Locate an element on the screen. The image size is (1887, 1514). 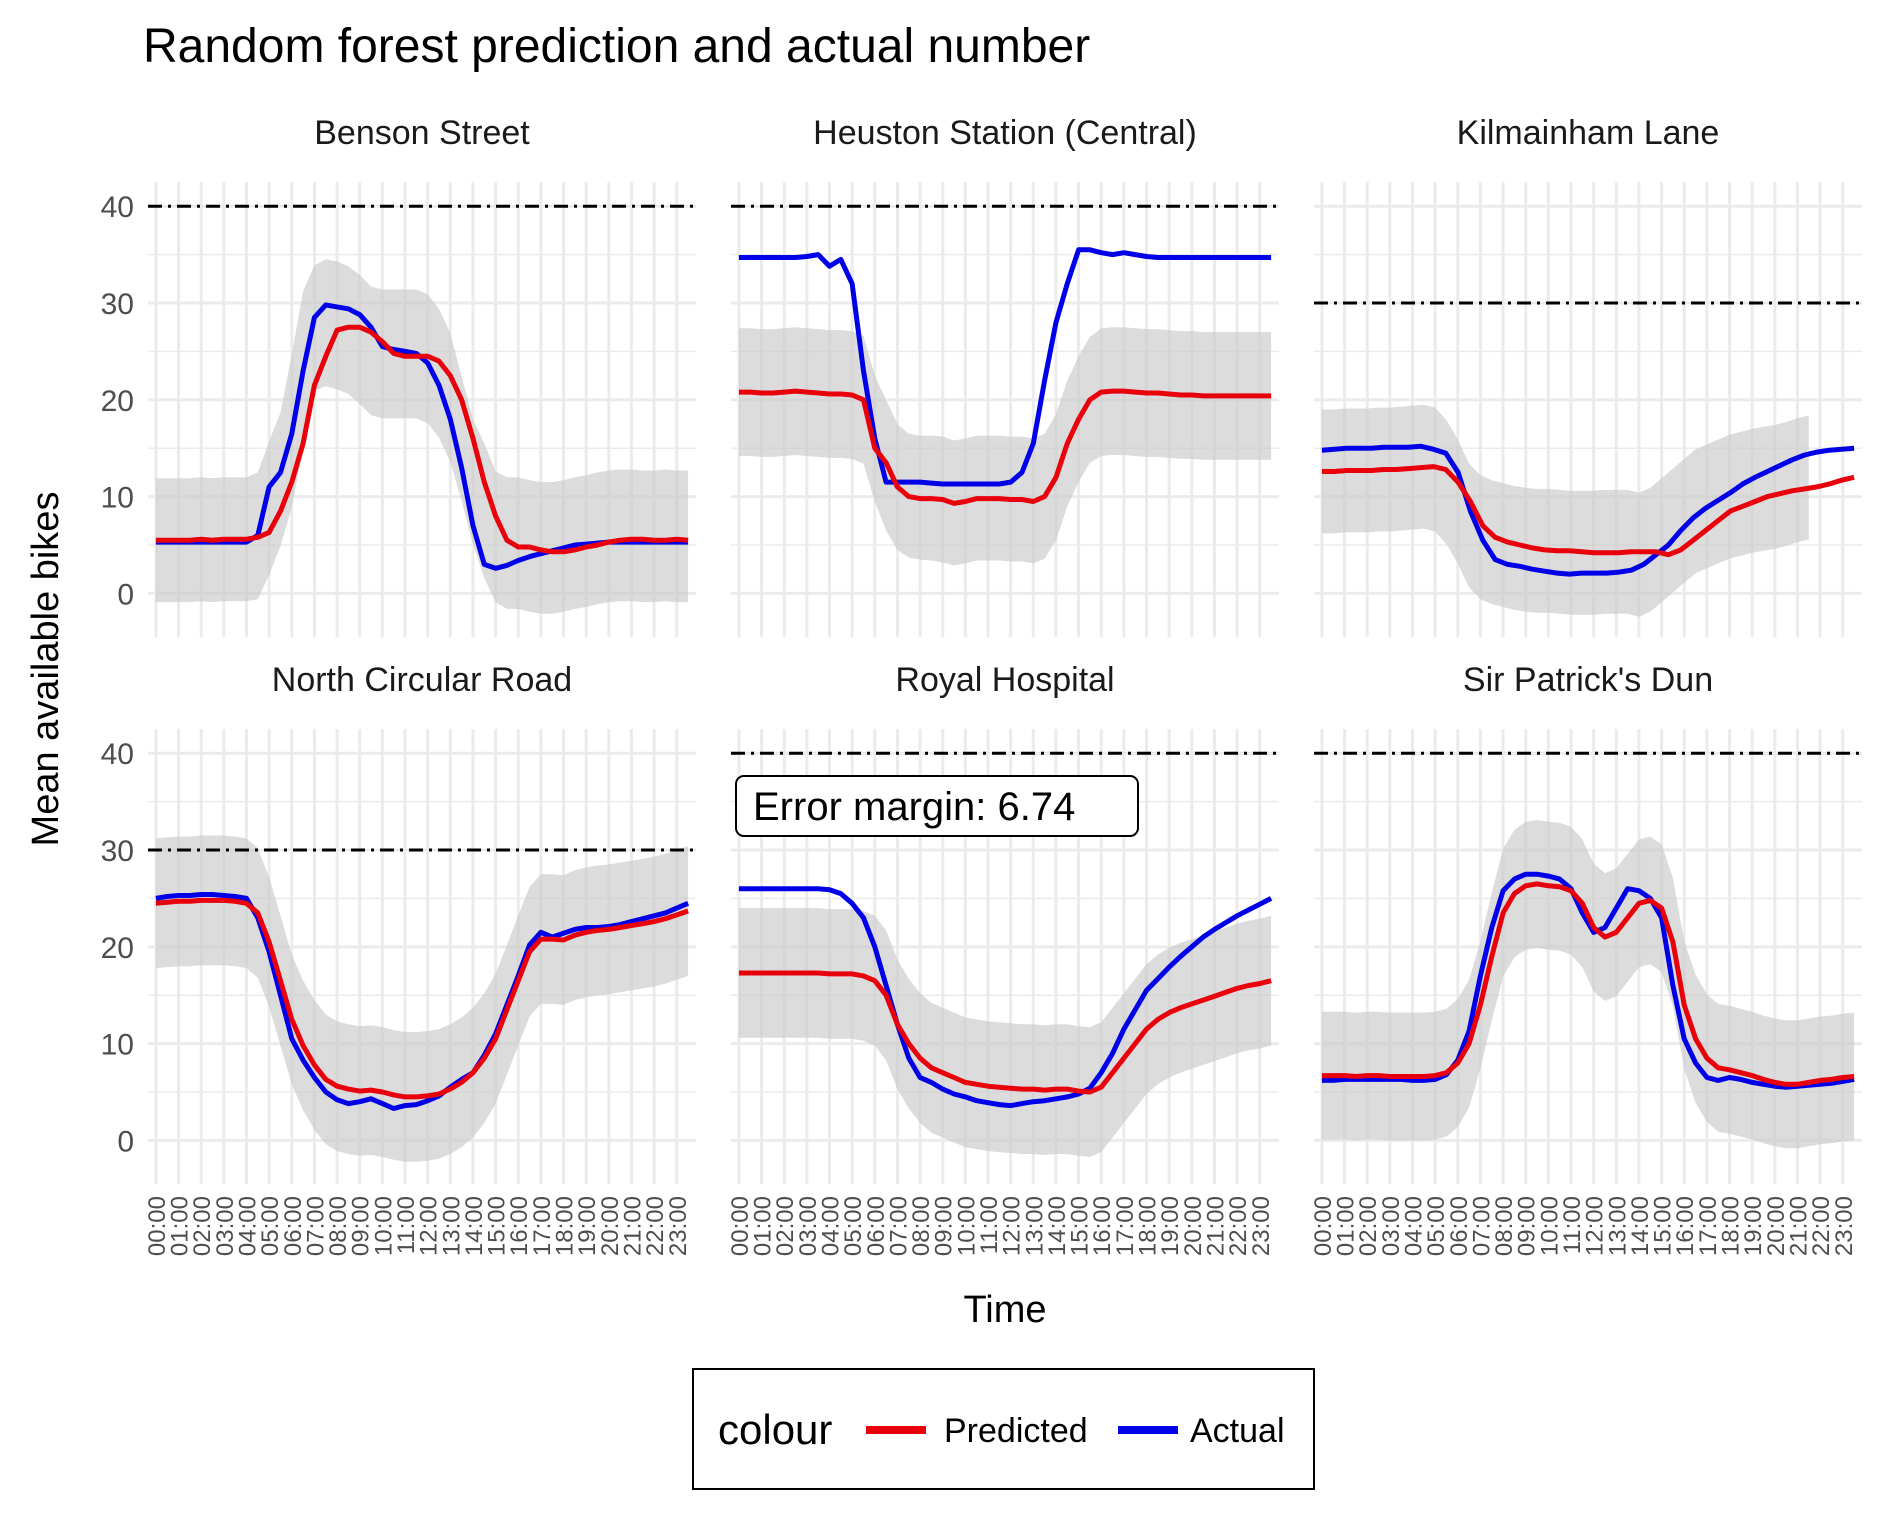
panel-heuston-station-central: Heuston Station (Central) is located at coordinates (1005, 375).